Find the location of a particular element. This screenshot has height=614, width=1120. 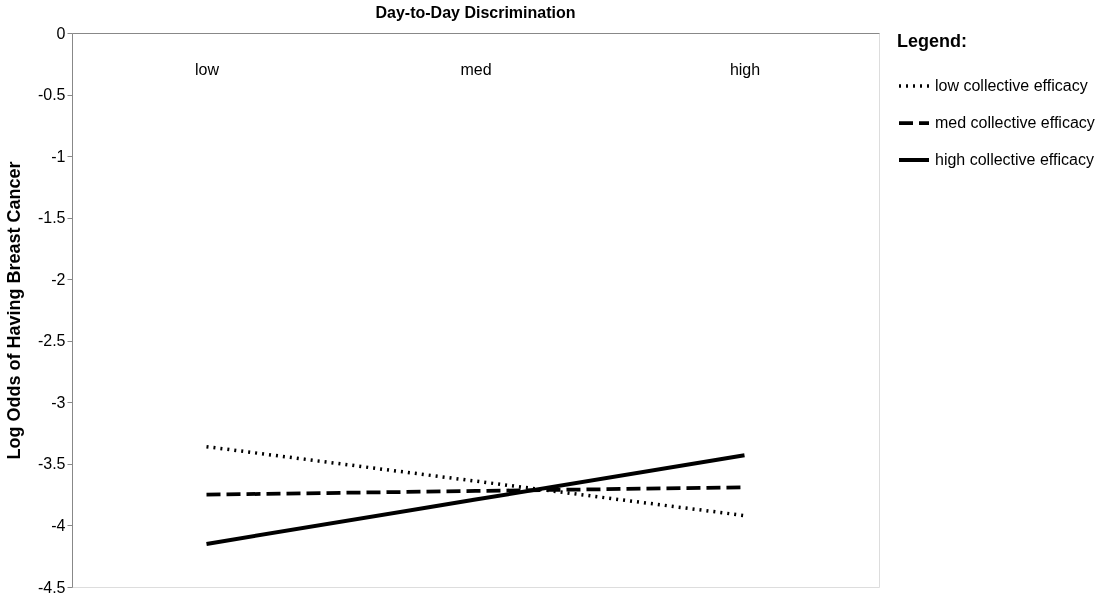

legend-title: Legend: is located at coordinates (932, 41).